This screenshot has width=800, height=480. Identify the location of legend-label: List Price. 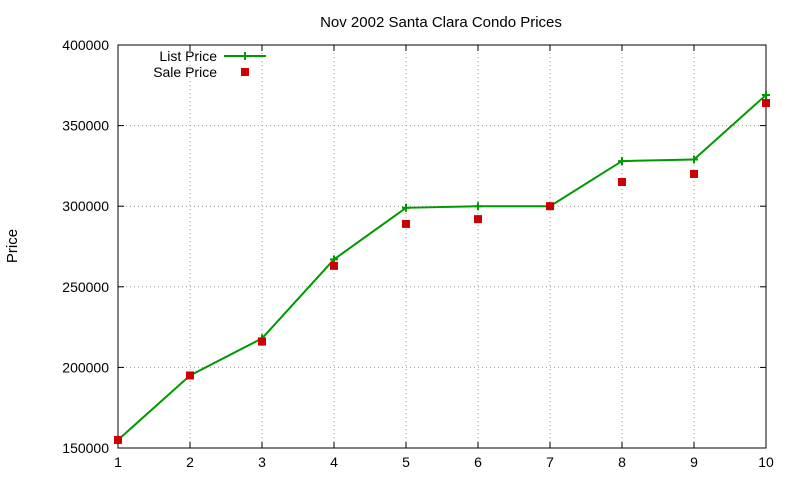
(188, 56).